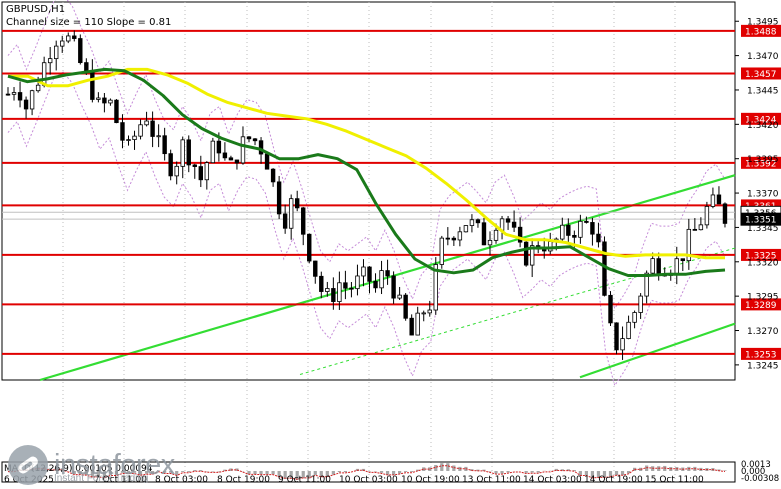 This screenshot has width=781, height=489. Describe the element at coordinates (761, 306) in the screenshot. I see `level-tag-label: 1.3289` at that location.